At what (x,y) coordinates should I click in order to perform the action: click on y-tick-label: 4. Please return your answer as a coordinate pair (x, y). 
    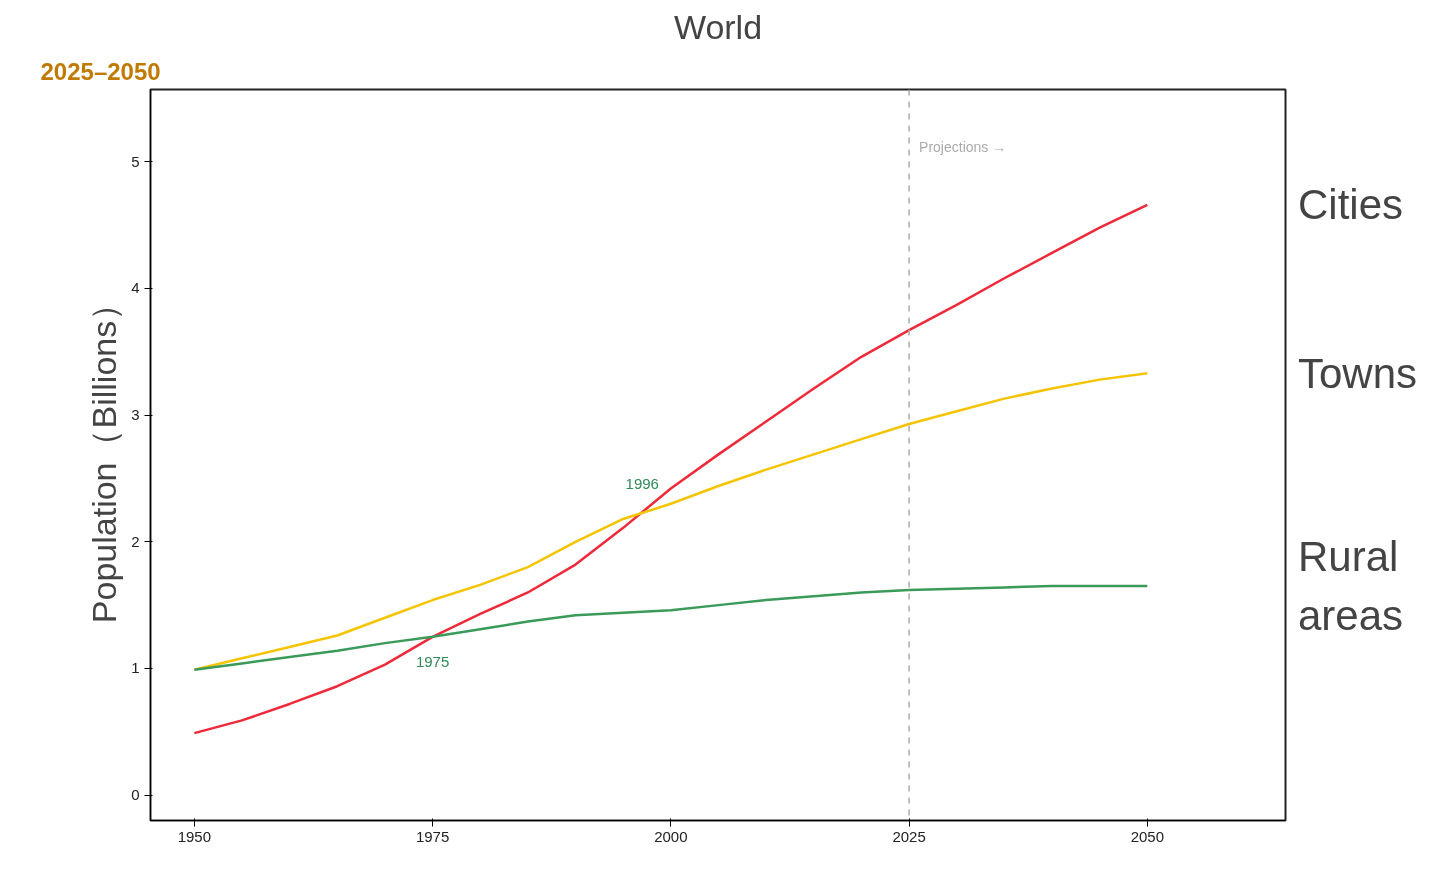
    Looking at the image, I should click on (135, 288).